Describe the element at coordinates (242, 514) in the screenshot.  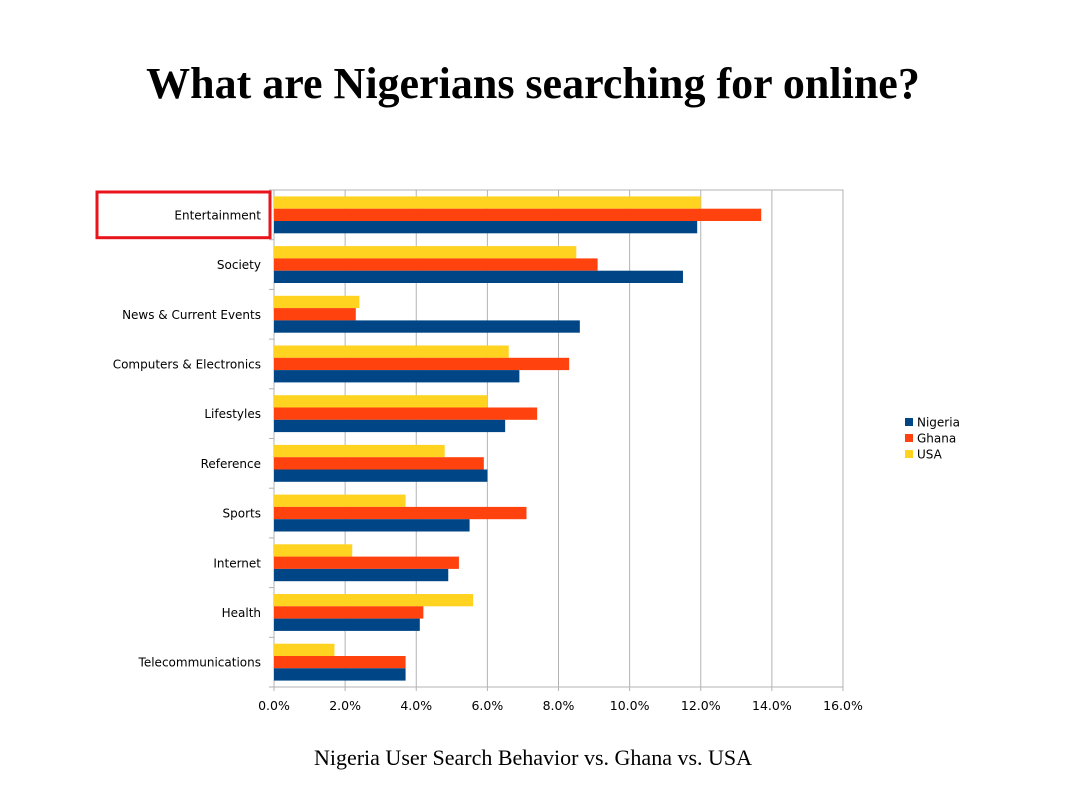
I see `category-label: Sports` at that location.